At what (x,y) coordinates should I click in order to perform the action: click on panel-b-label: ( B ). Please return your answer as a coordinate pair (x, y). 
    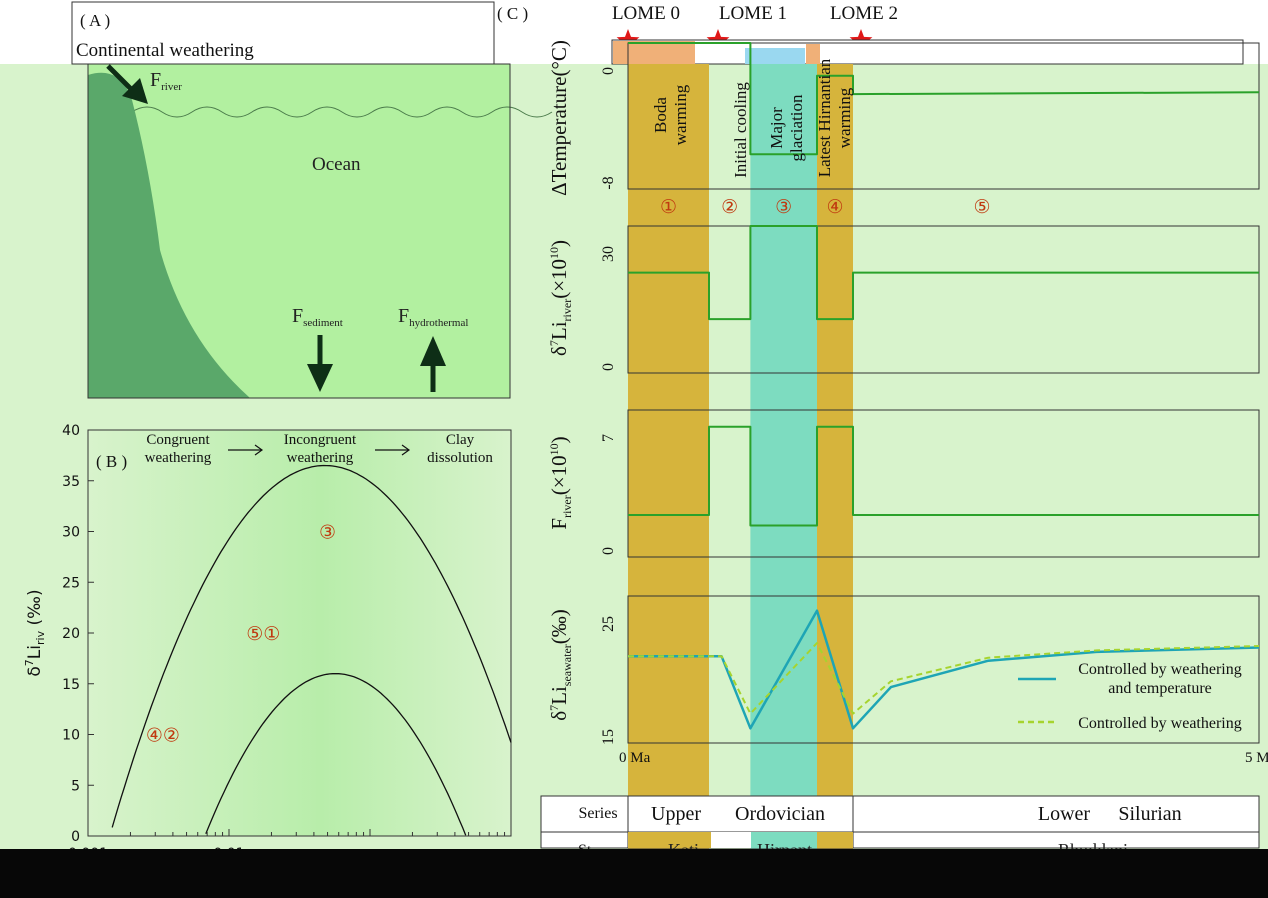
    Looking at the image, I should click on (111, 461).